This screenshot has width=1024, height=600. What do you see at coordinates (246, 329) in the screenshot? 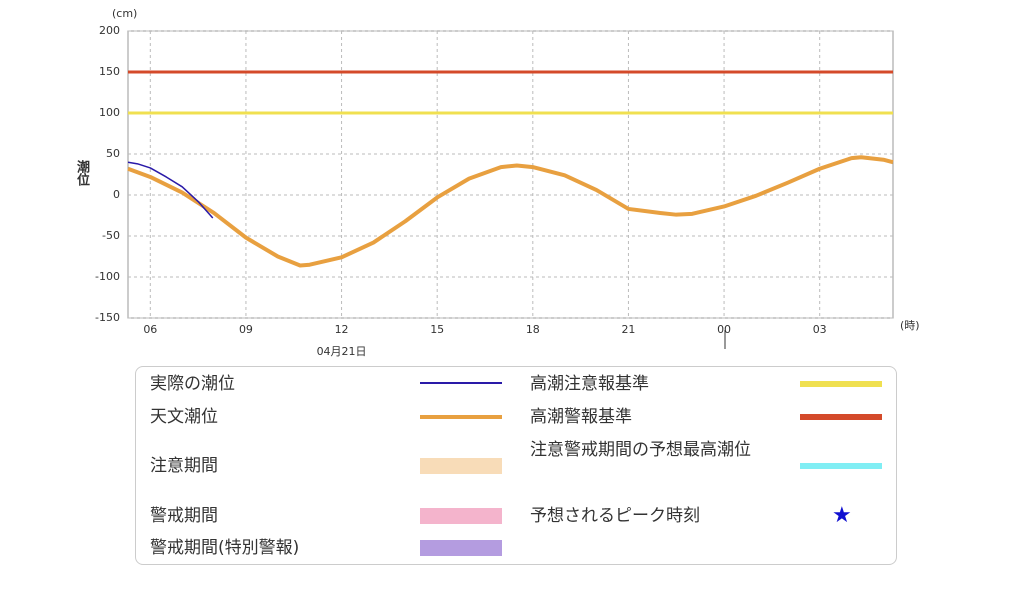
I see `x-tick-label: 09` at bounding box center [246, 329].